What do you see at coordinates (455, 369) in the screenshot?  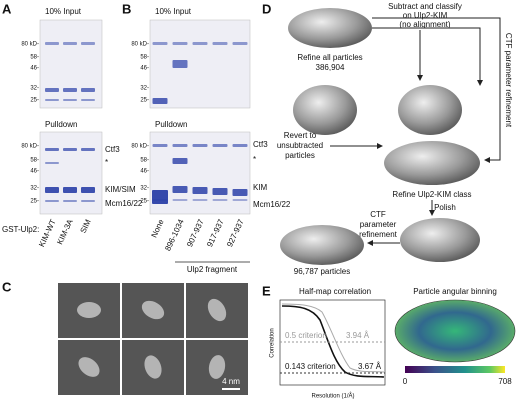 I see `colorbar` at bounding box center [455, 369].